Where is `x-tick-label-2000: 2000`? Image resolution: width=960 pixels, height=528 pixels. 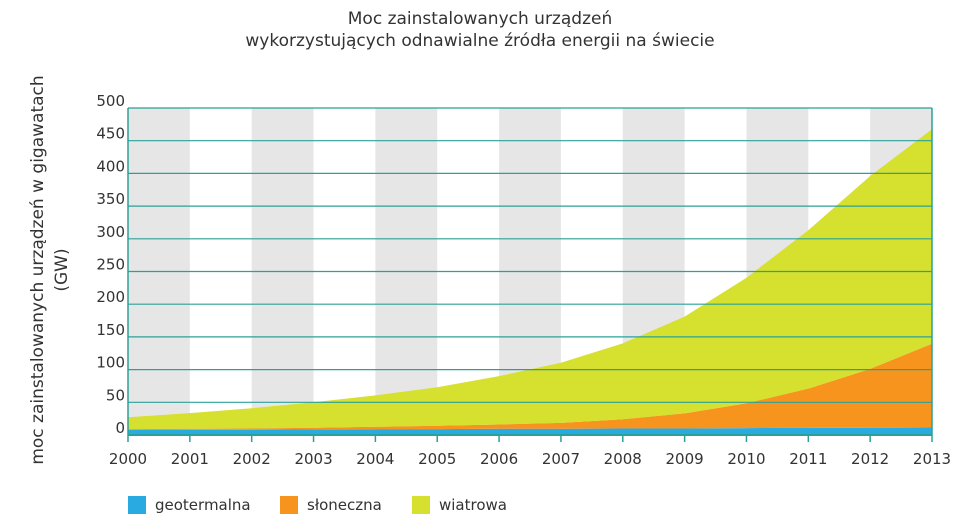
x-tick-label-2000: 2000 is located at coordinates (128, 459).